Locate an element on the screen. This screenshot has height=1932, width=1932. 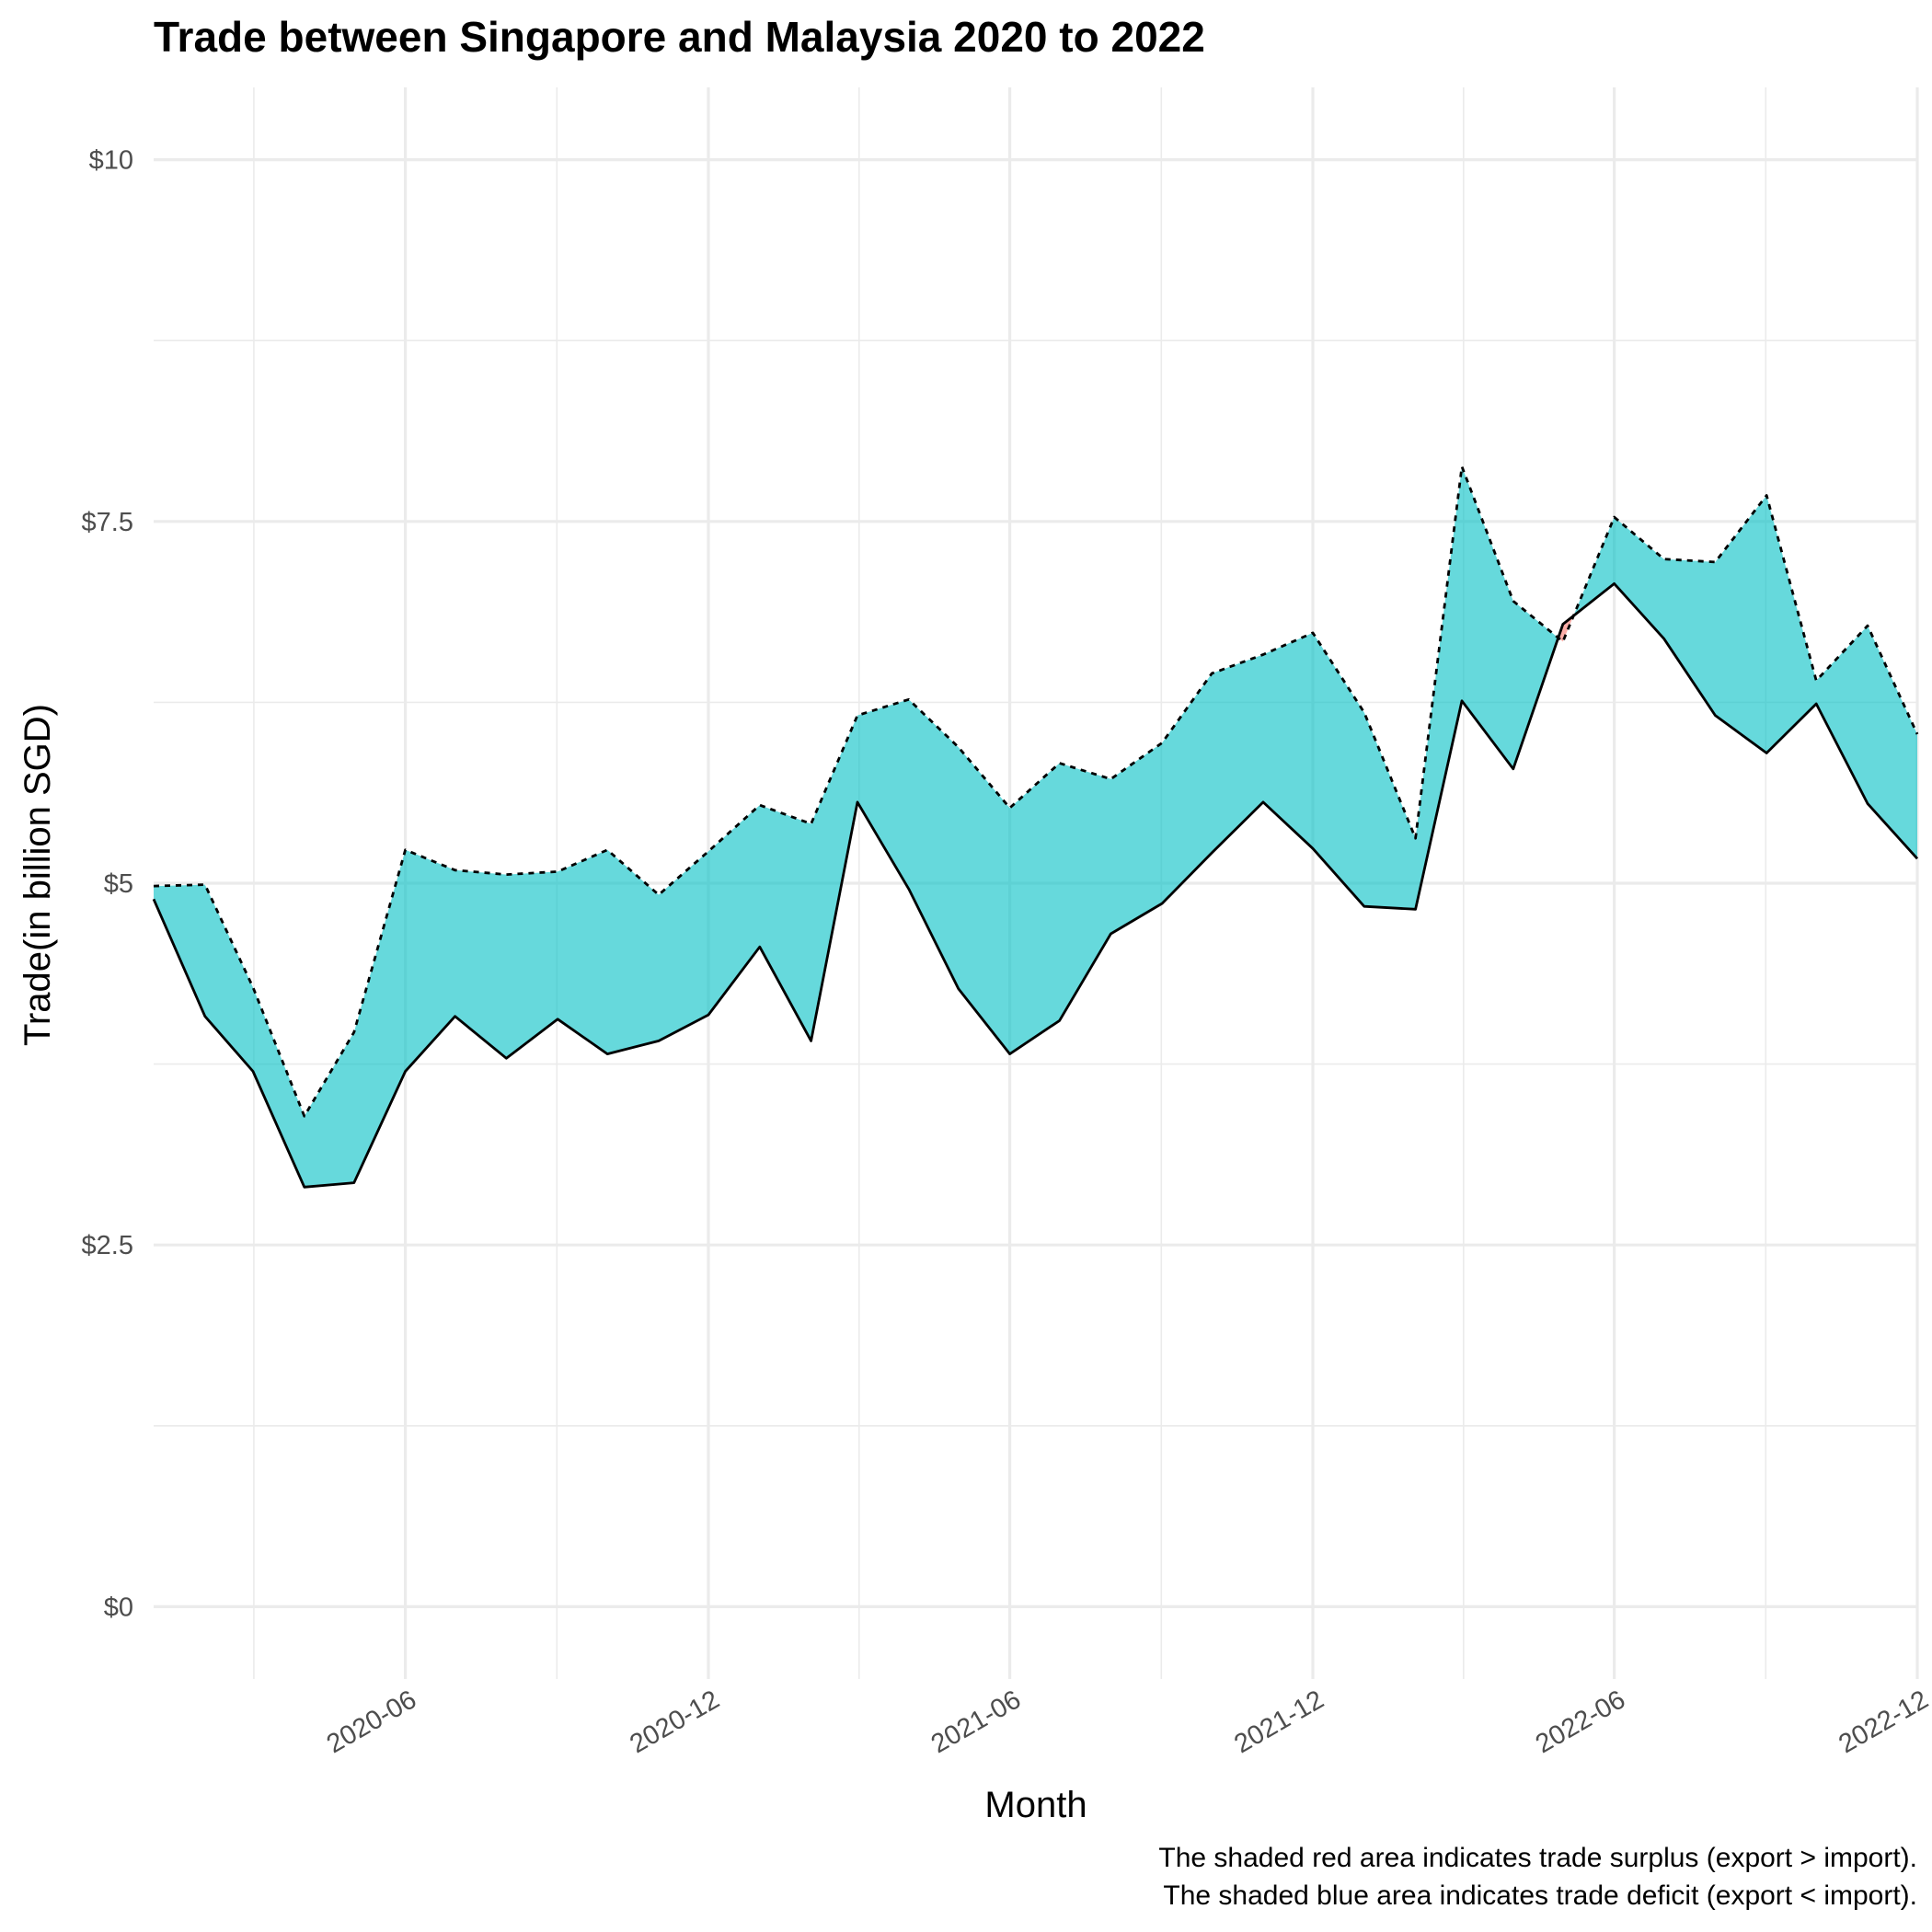
x-tick-label: 2021-06 is located at coordinates (976, 1722).